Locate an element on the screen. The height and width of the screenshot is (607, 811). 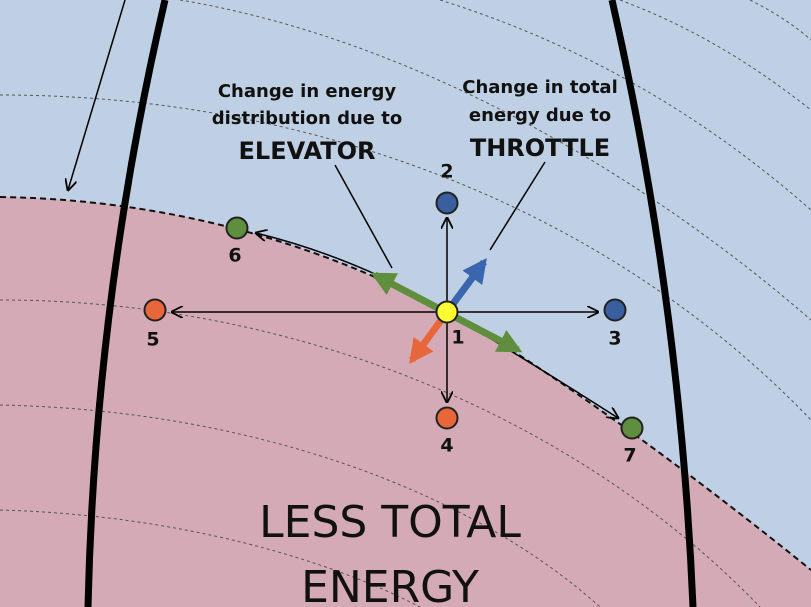
node-label: 2 is located at coordinates (446, 172).